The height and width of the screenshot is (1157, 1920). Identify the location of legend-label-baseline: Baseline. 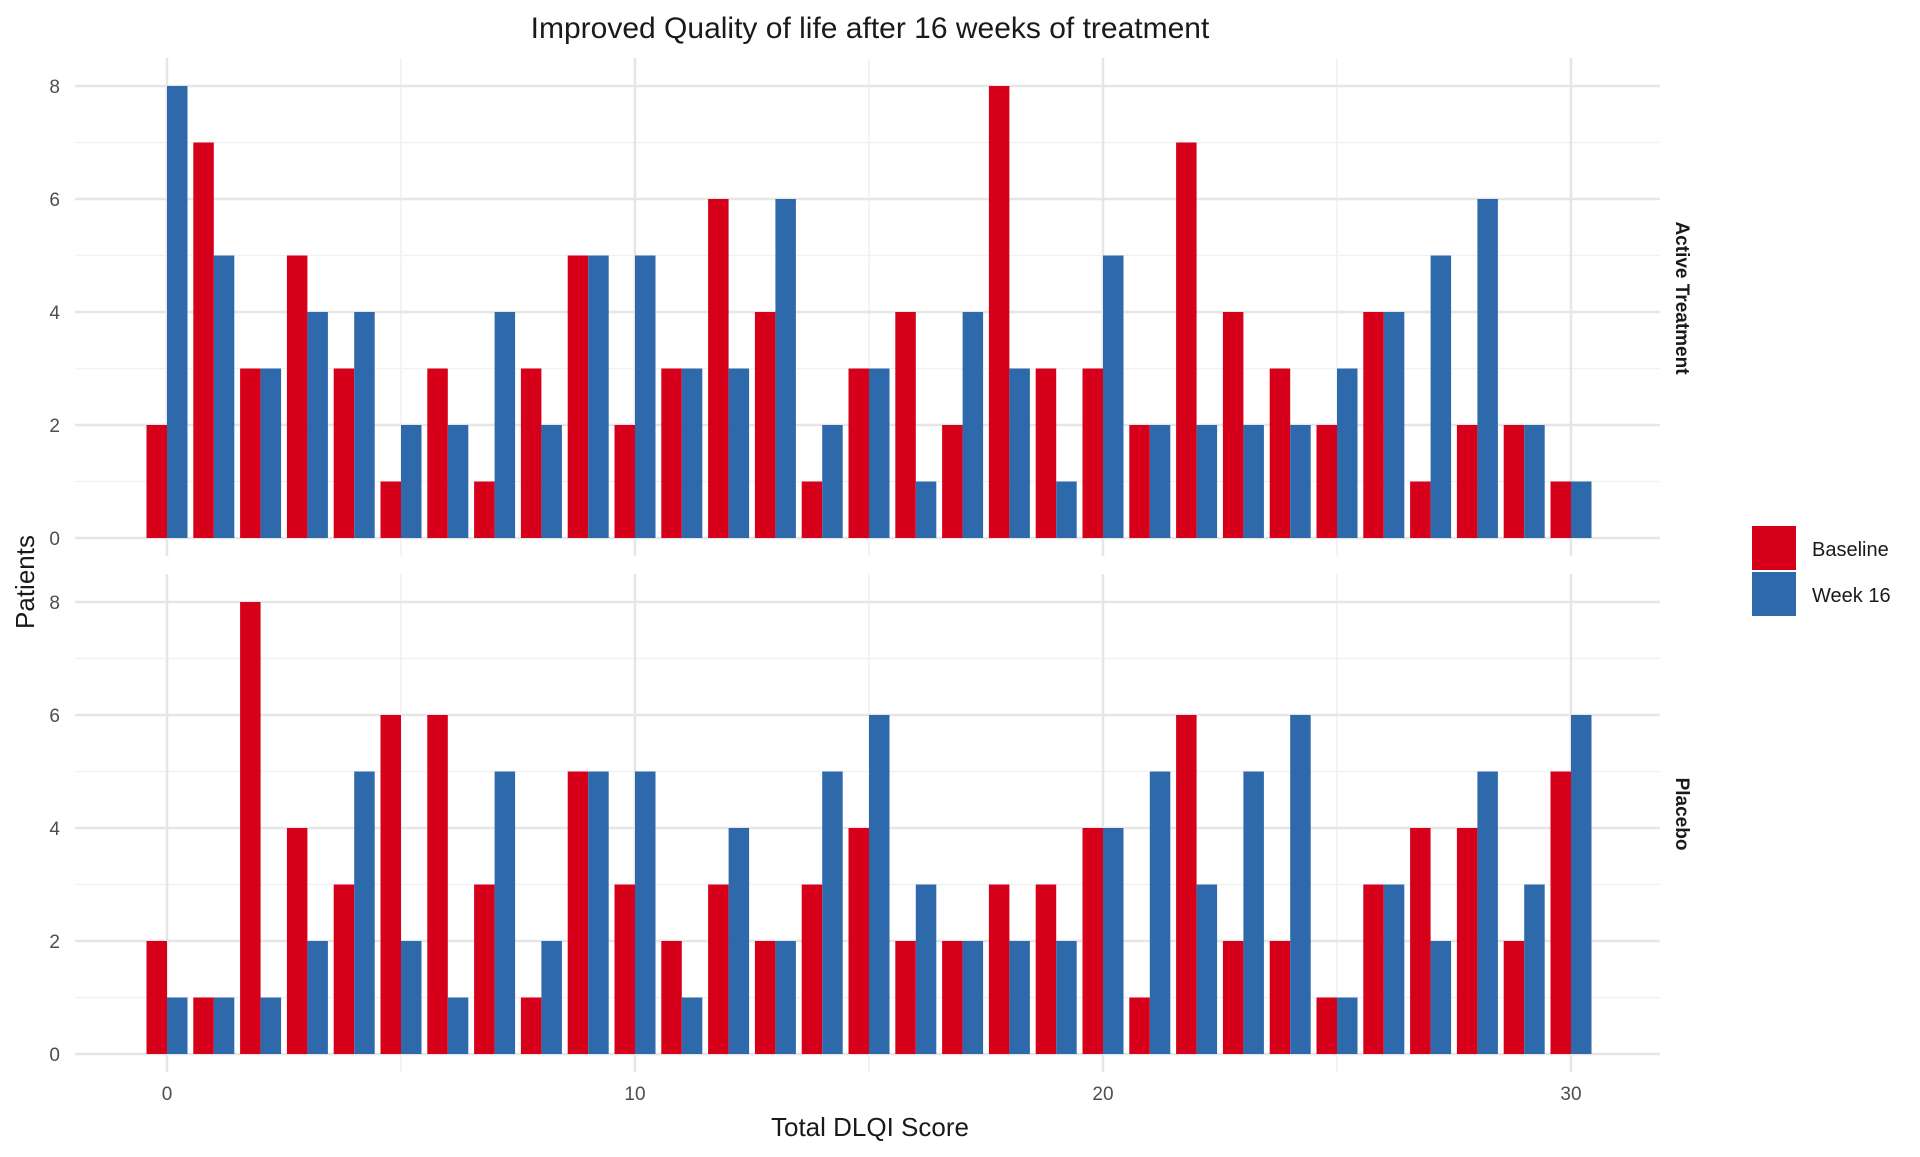
(1850, 550).